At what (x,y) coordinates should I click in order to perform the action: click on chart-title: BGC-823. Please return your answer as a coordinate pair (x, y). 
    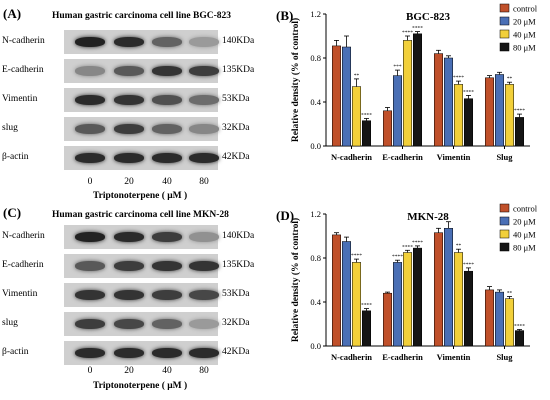
    Looking at the image, I should click on (428, 17).